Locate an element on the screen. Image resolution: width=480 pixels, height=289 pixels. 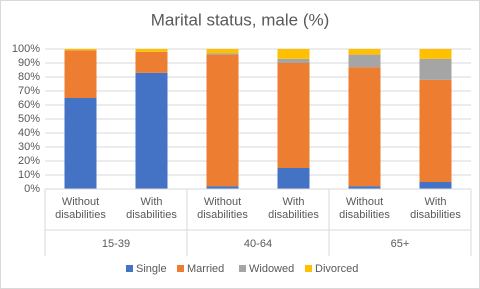
y-tick-label: 70% is located at coordinates (29, 91).